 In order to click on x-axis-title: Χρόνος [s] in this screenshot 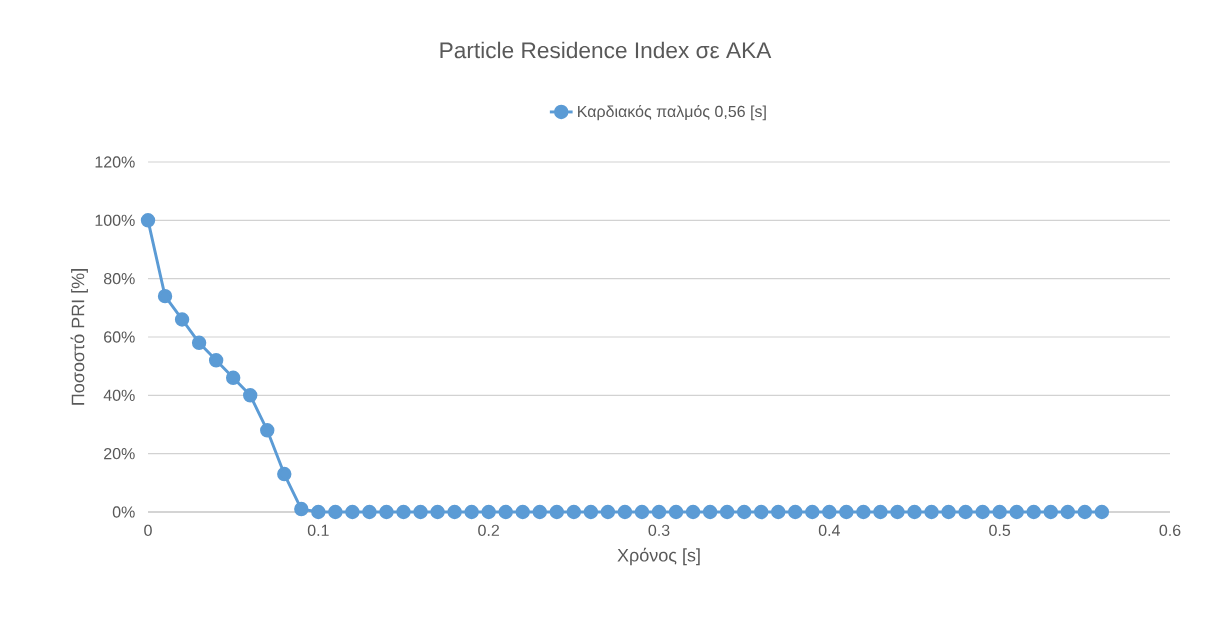, I will do `click(658, 556)`.